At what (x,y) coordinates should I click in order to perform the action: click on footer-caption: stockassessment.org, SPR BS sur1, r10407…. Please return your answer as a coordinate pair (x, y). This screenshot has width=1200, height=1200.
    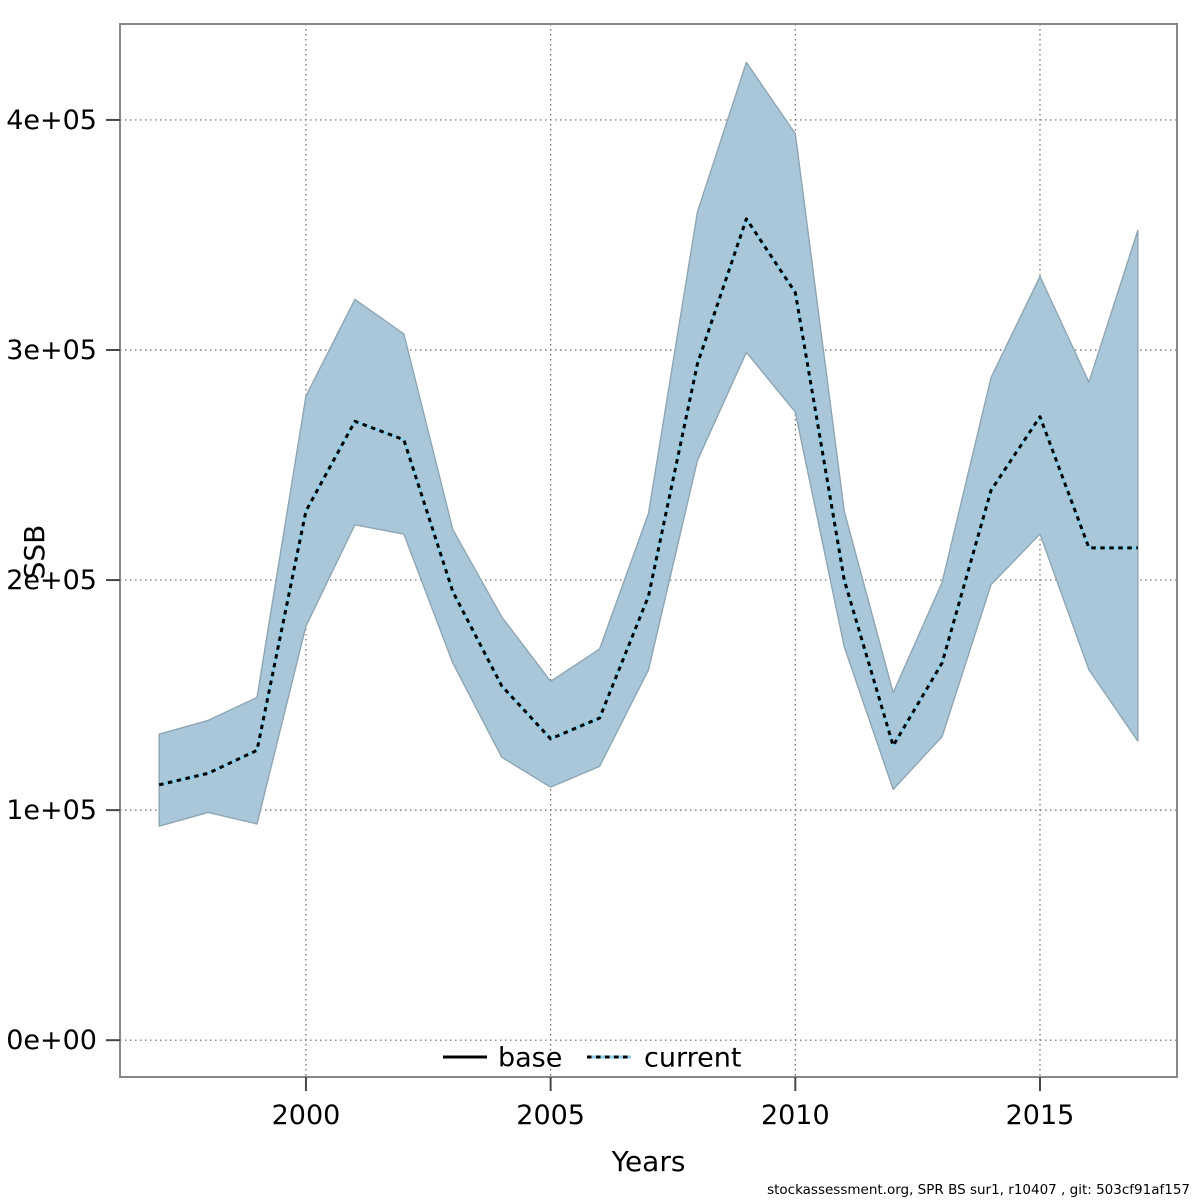
    Looking at the image, I should click on (978, 1190).